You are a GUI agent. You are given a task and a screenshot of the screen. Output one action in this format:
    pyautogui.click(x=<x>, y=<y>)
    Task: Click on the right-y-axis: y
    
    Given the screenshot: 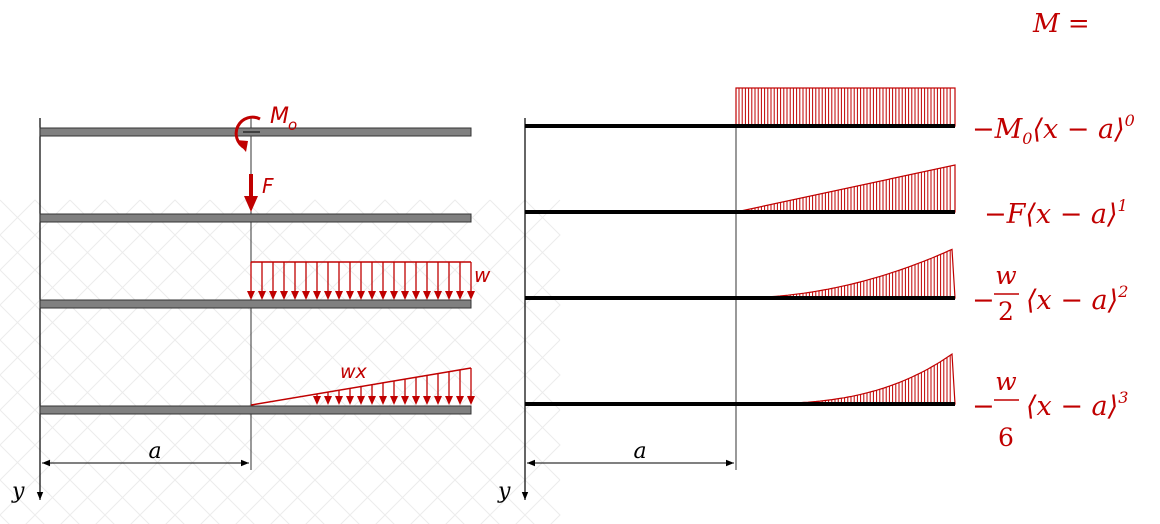 What is the action you would take?
    pyautogui.click(x=513, y=487)
    